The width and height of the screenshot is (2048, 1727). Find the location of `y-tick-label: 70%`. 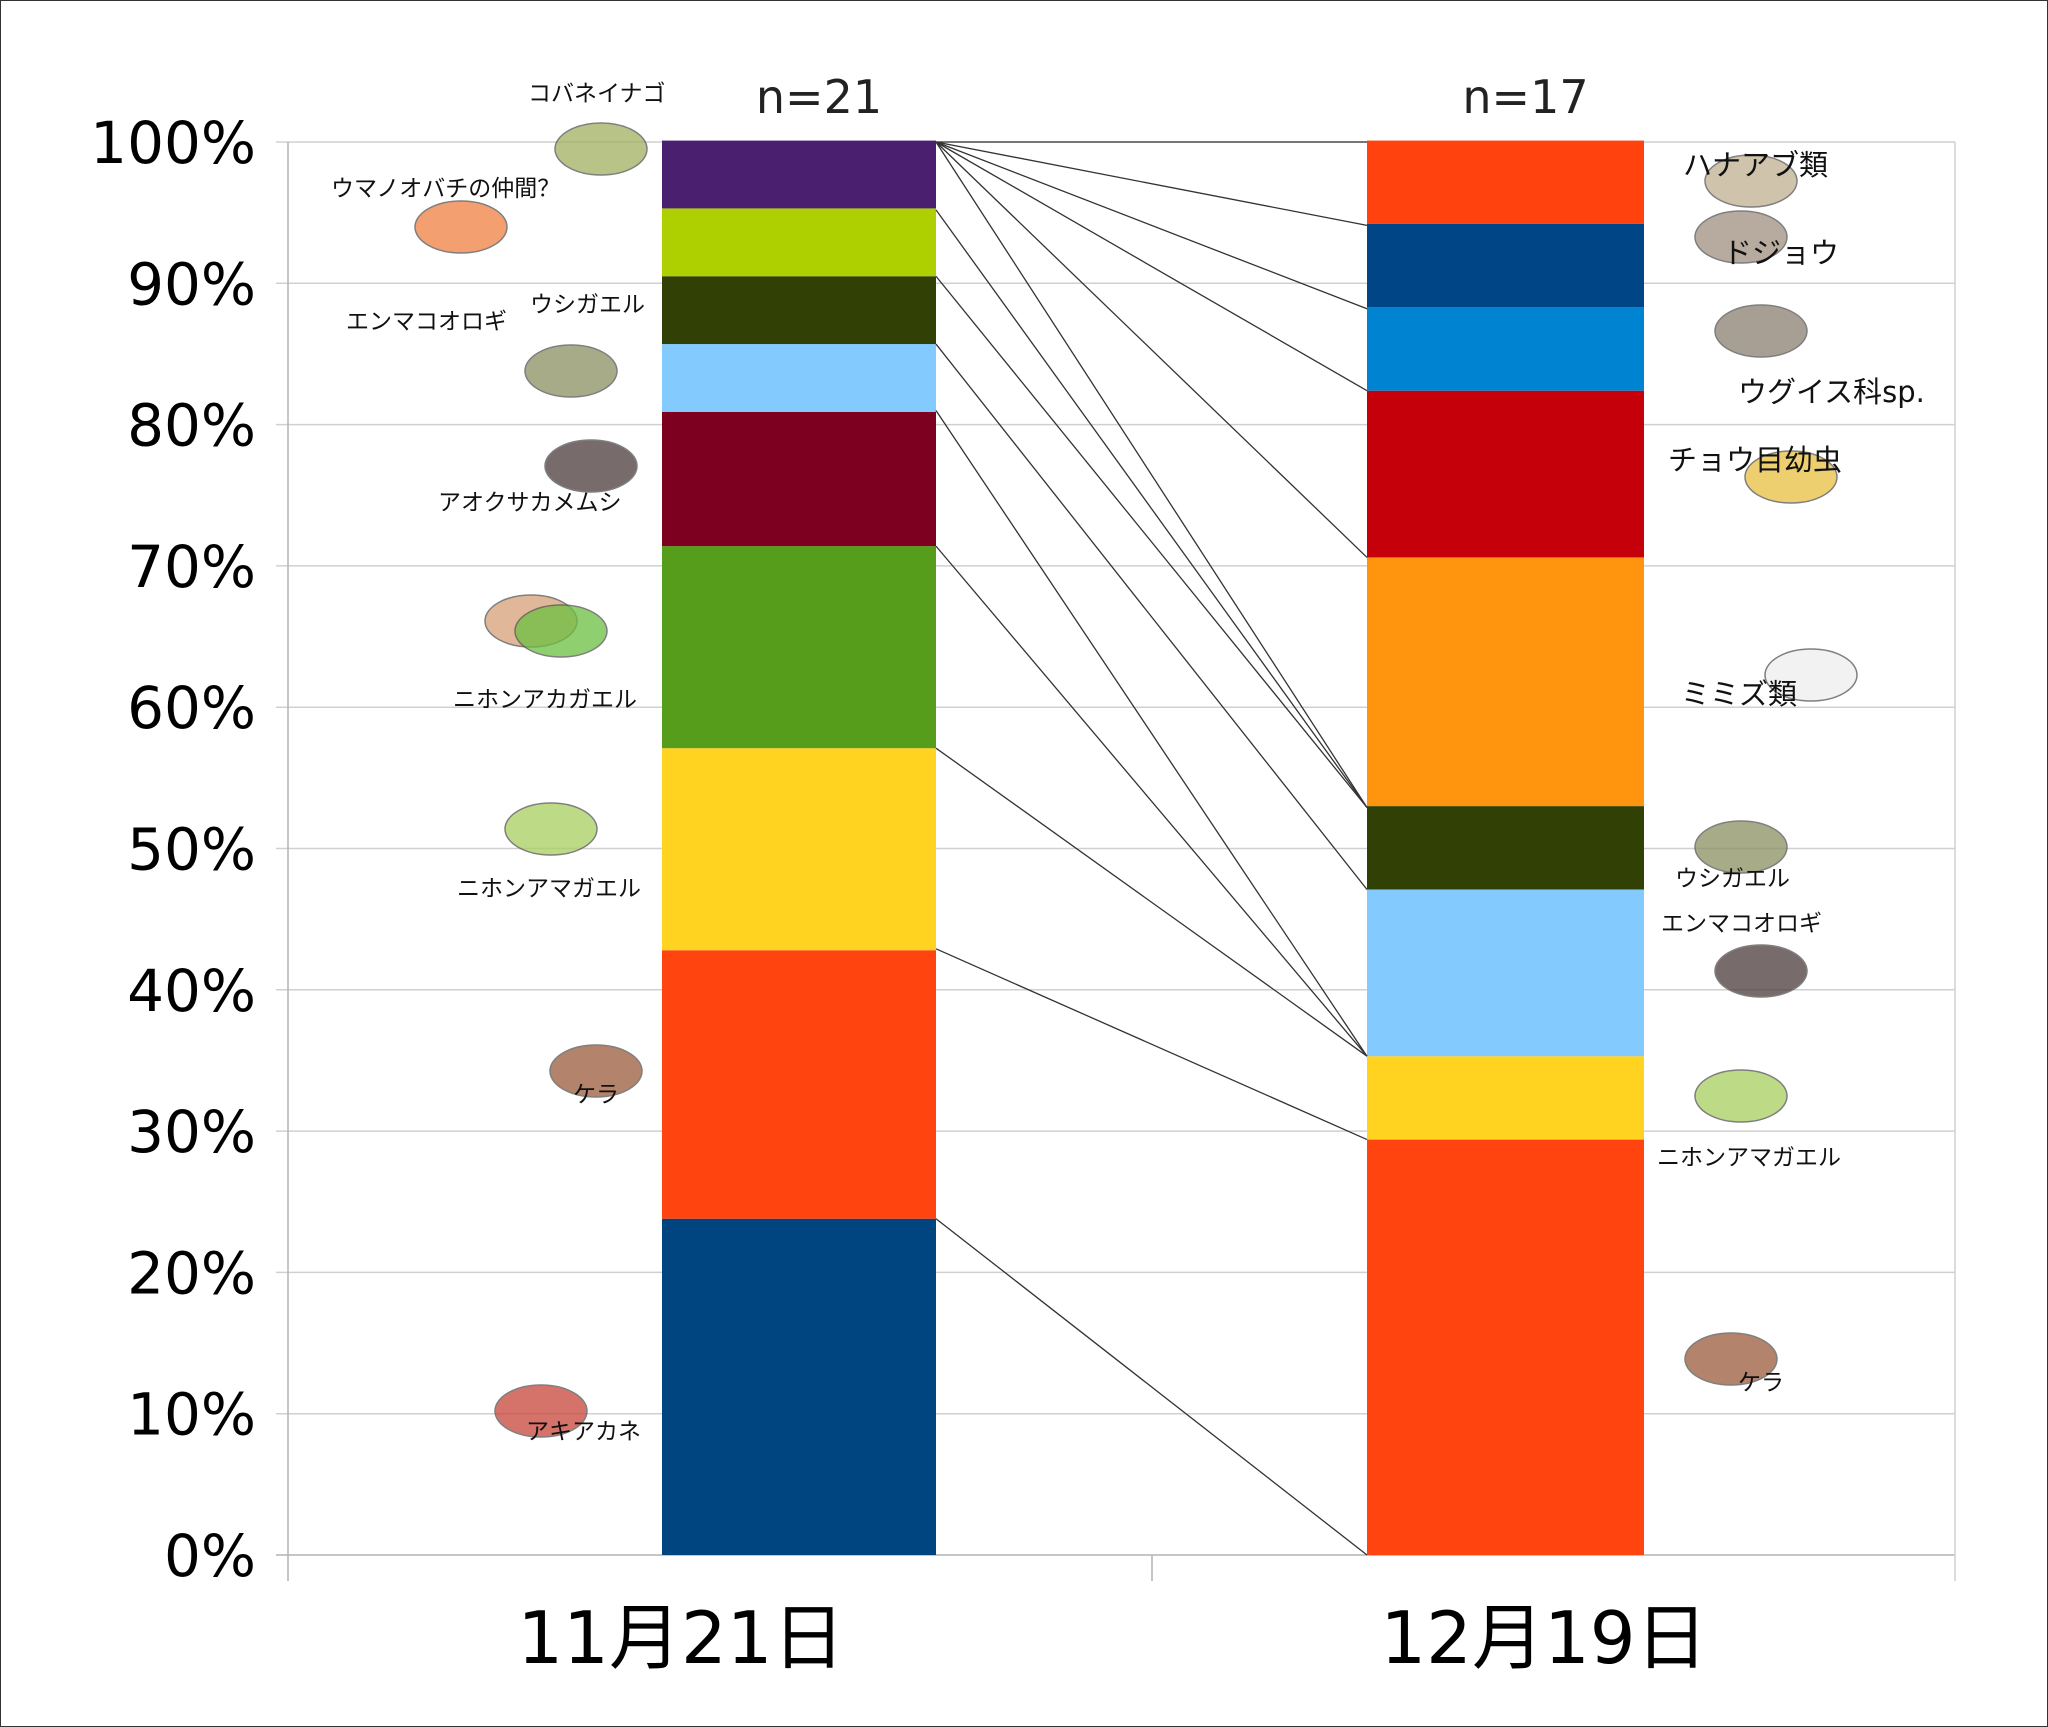

y-tick-label: 70% is located at coordinates (191, 567).